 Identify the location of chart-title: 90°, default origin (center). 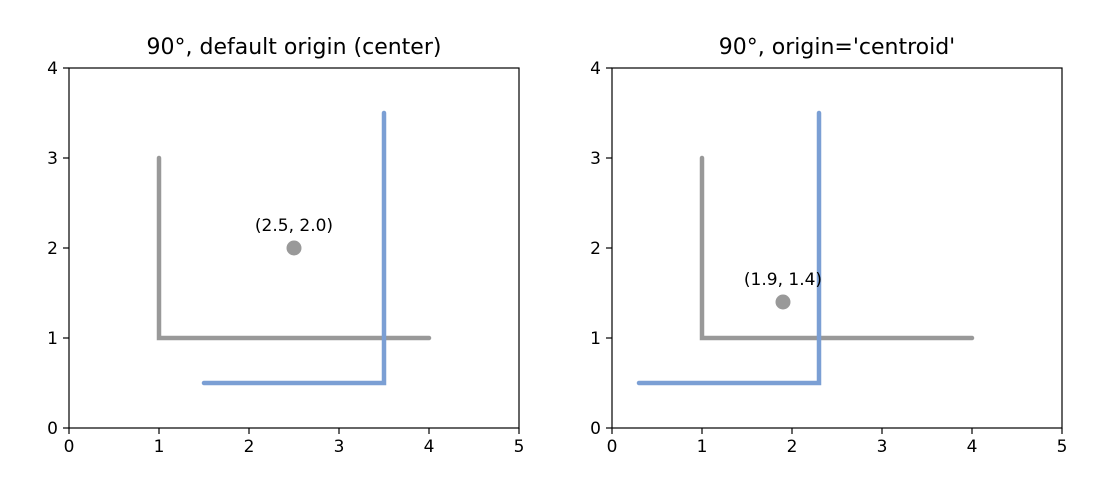
(294, 47).